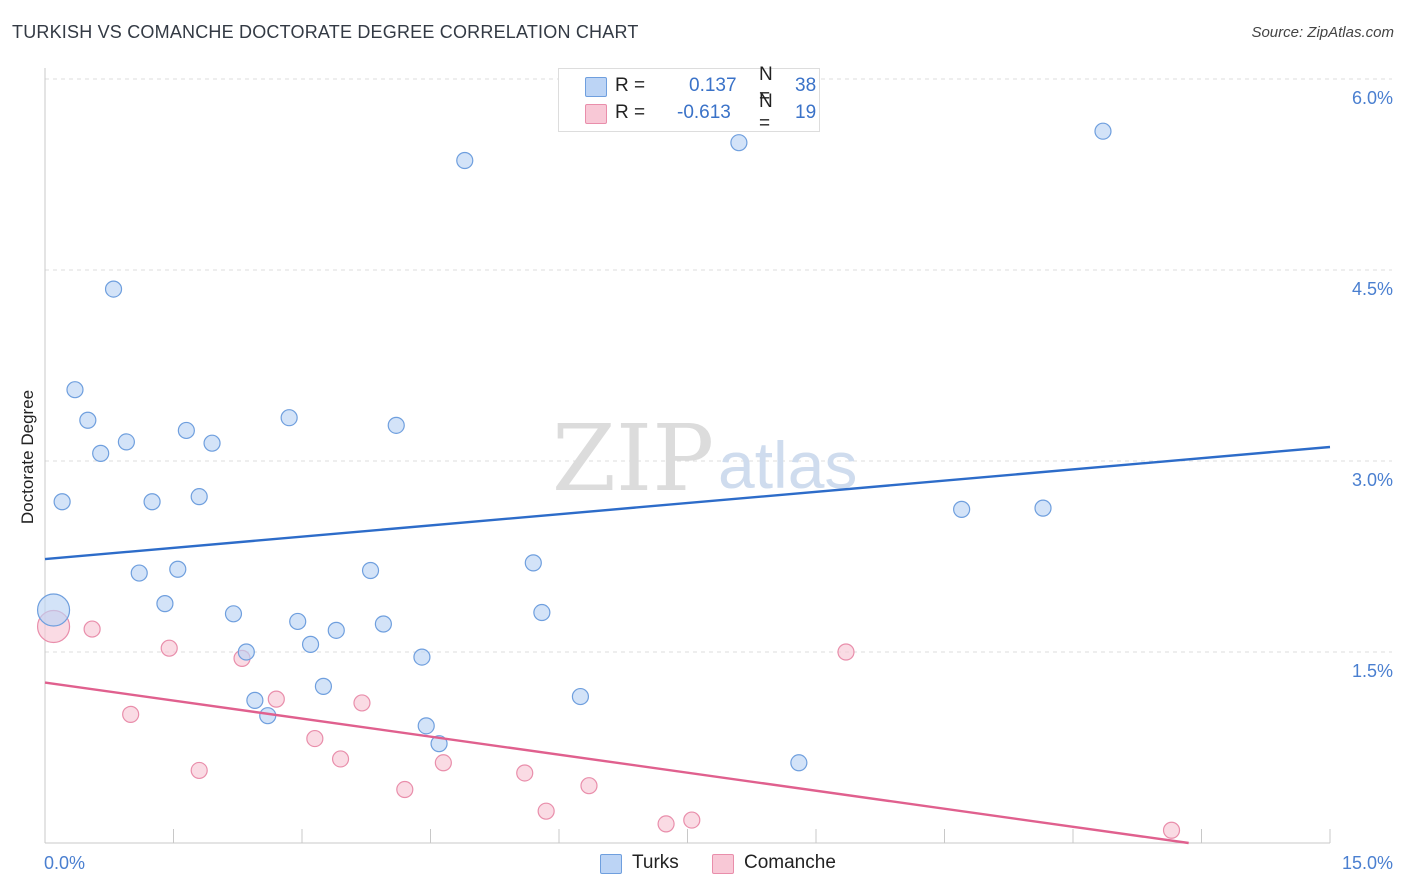 Image resolution: width=1406 pixels, height=892 pixels. What do you see at coordinates (1372, 289) in the screenshot?
I see `y-tick-label: 4.5%` at bounding box center [1372, 289].